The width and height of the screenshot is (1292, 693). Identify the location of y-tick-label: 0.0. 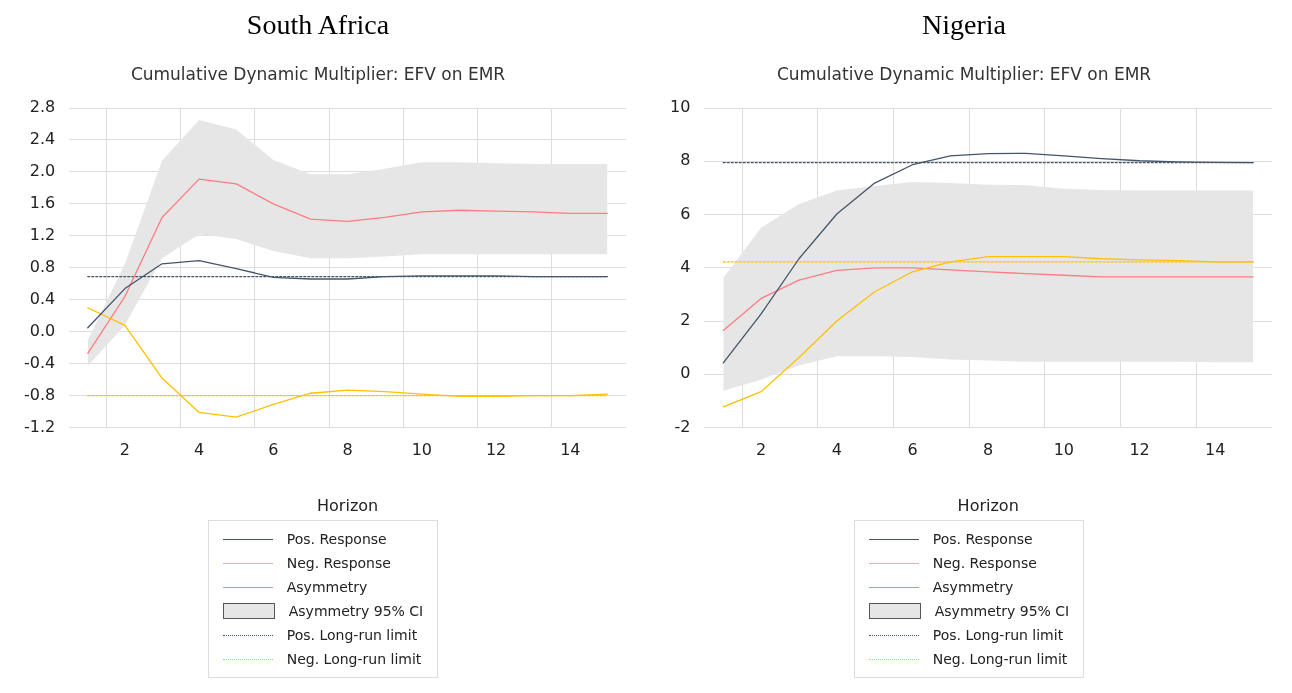
(42, 330).